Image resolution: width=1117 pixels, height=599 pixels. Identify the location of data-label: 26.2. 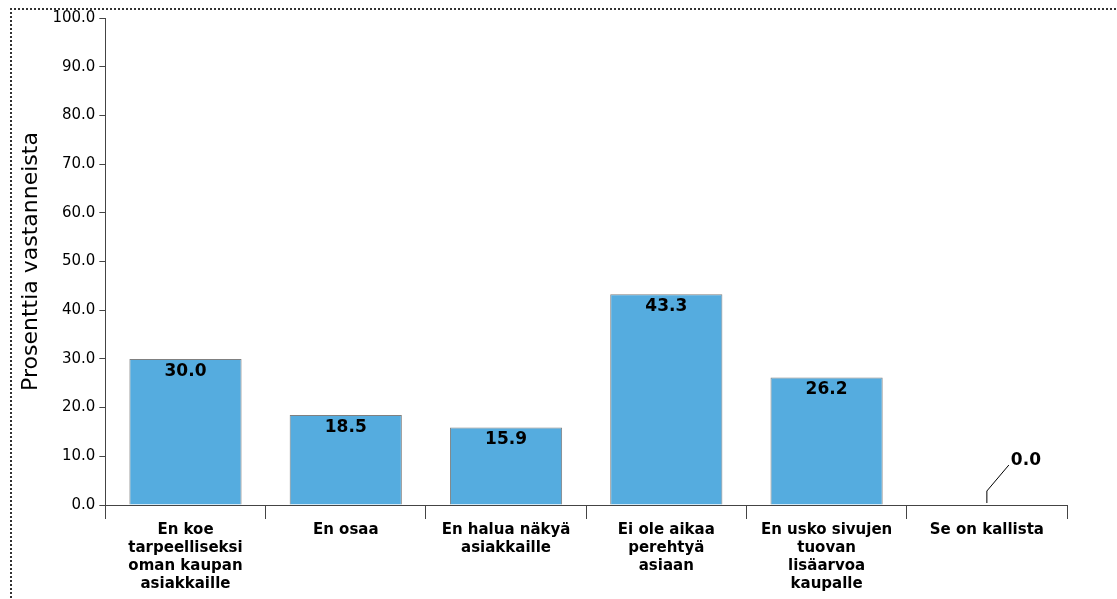
(826, 388).